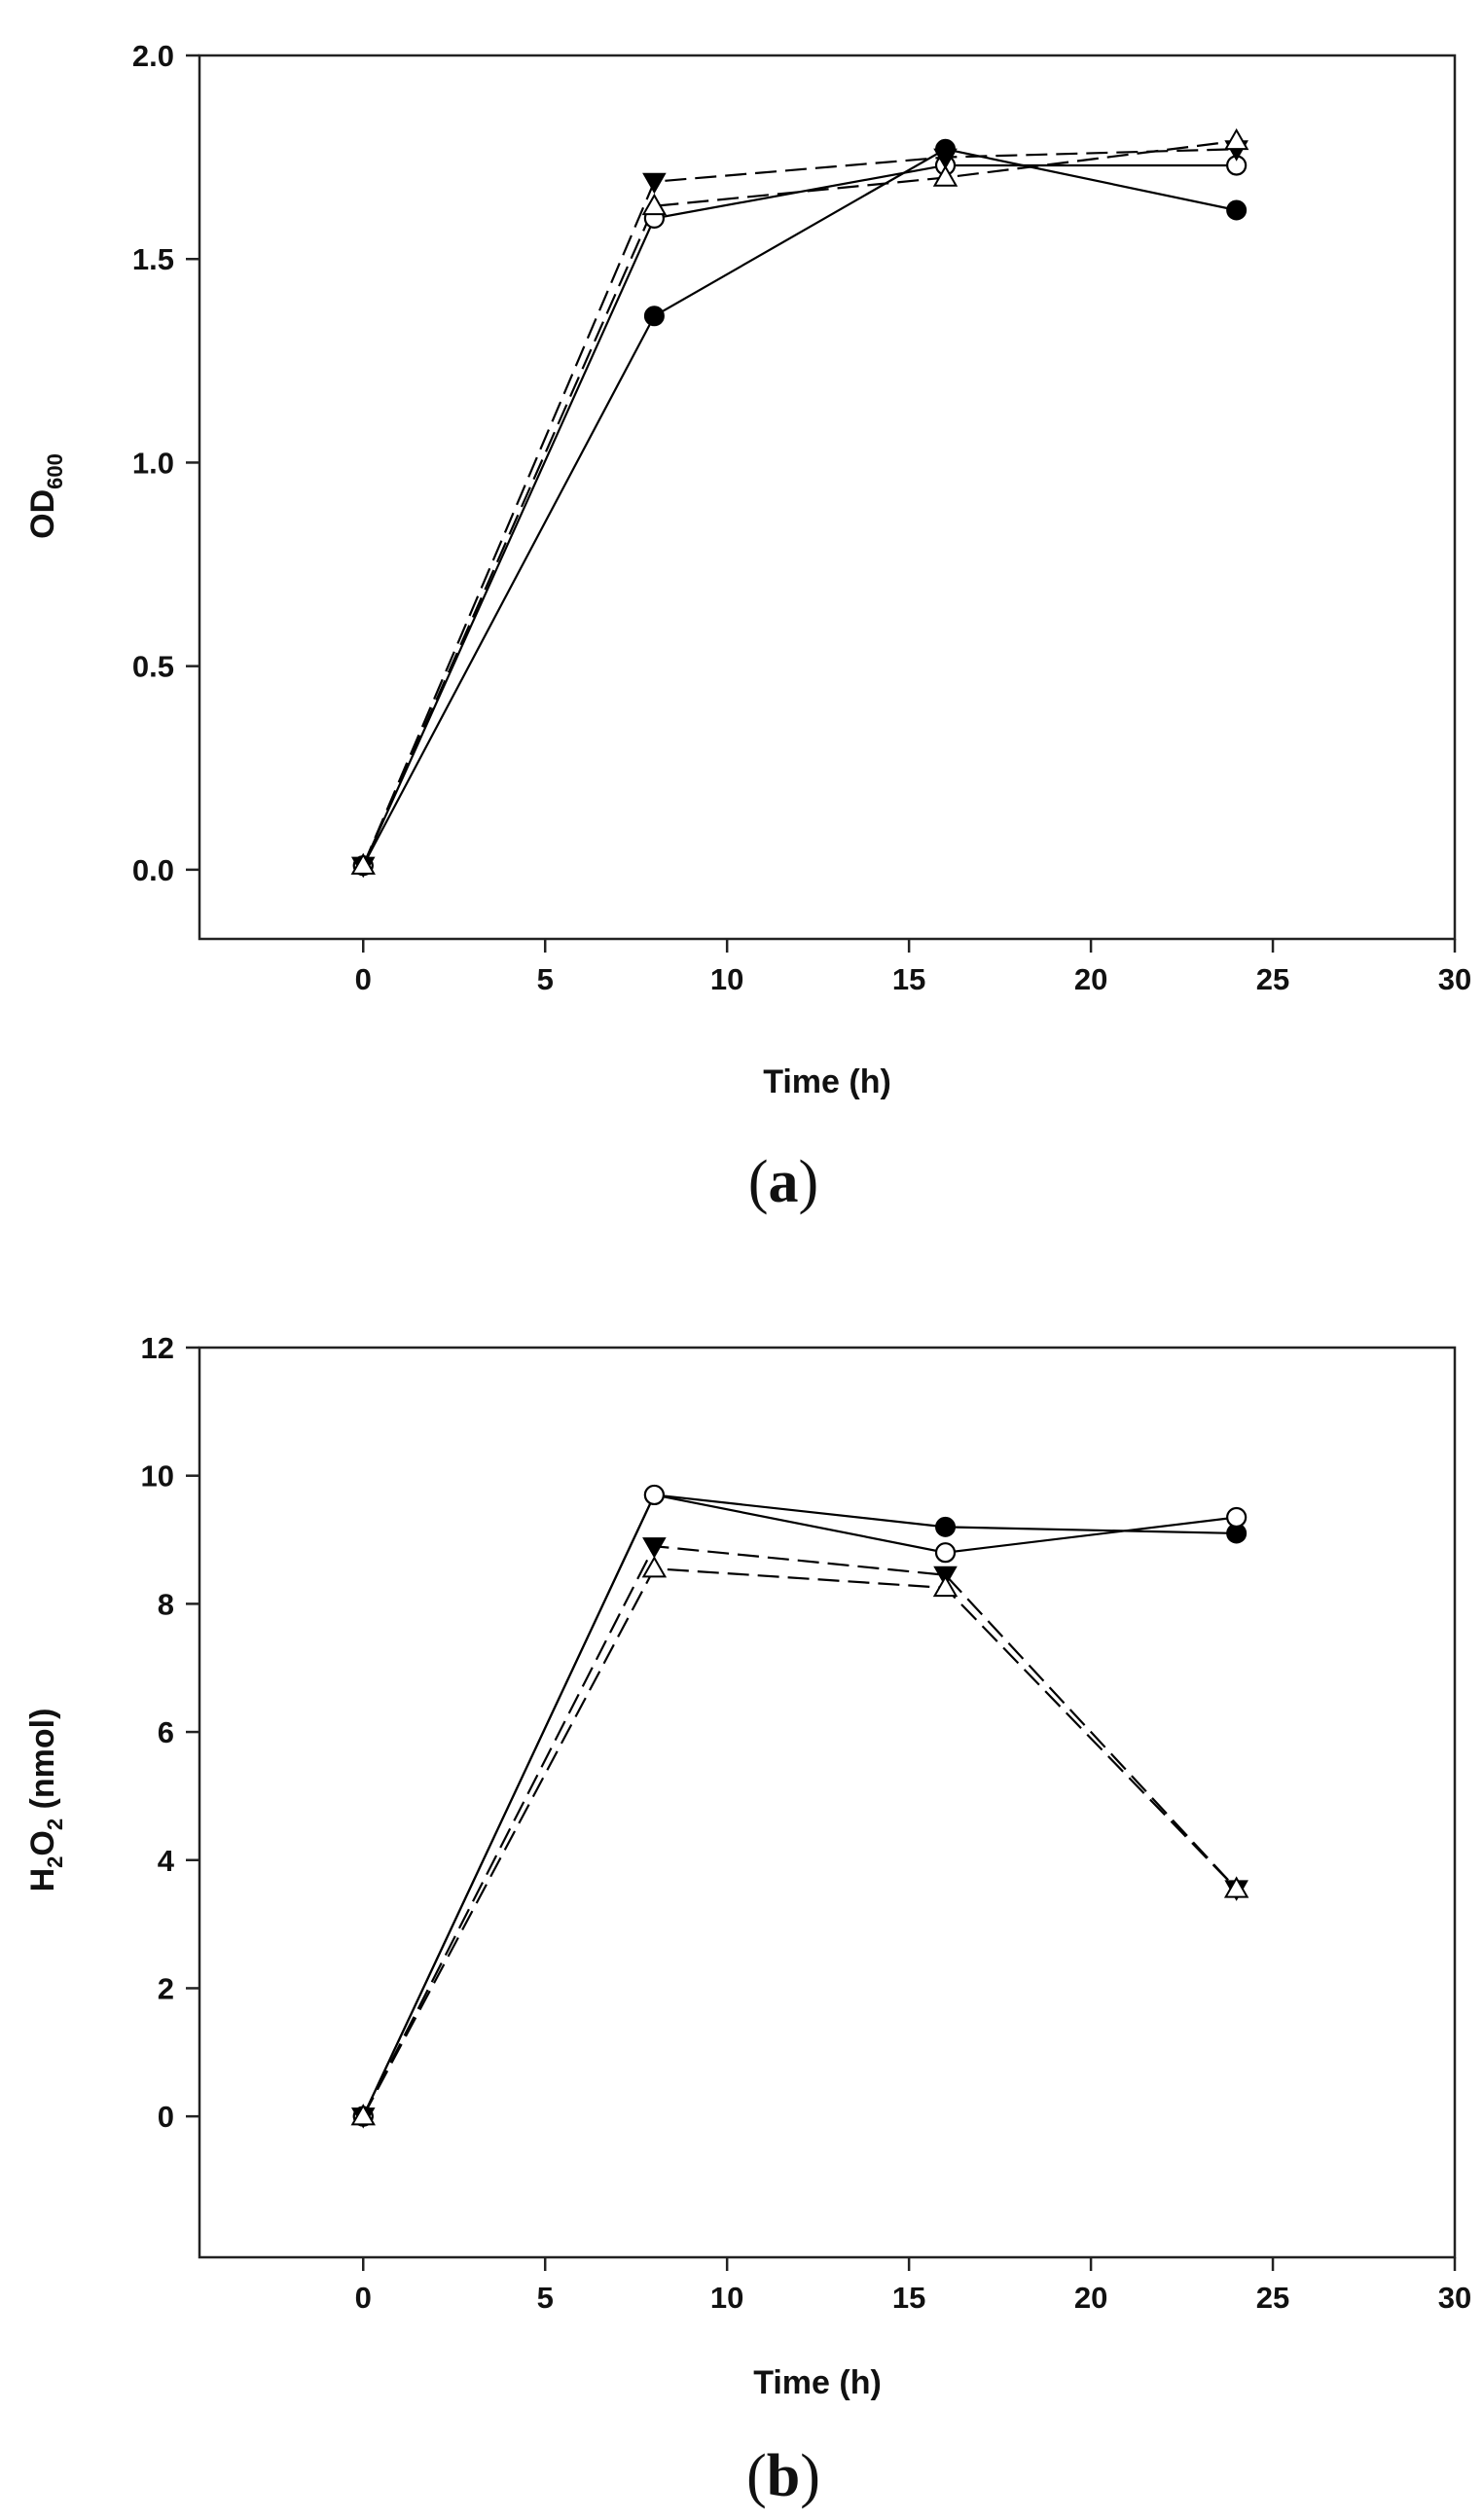 This screenshot has width=1483, height=2520. Describe the element at coordinates (166, 1988) in the screenshot. I see `y-tick-label: 2` at that location.